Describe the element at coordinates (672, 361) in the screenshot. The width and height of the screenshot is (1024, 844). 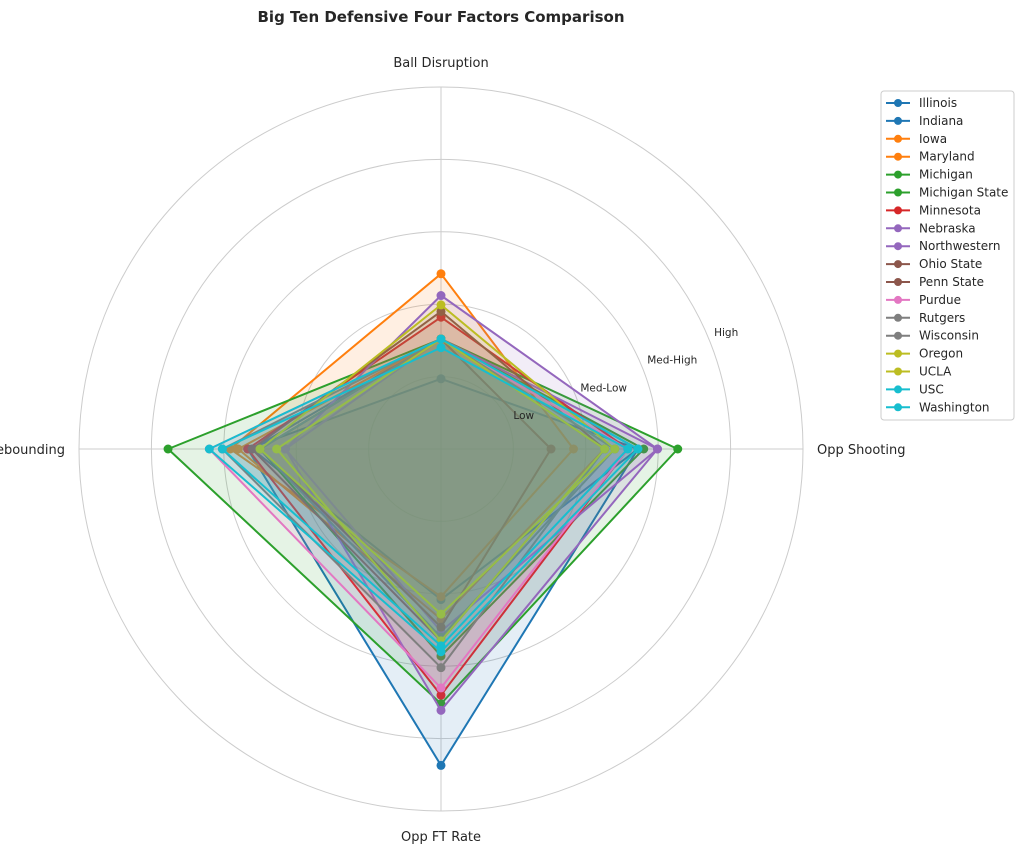
I see `radial-tick-label: Med-High` at that location.